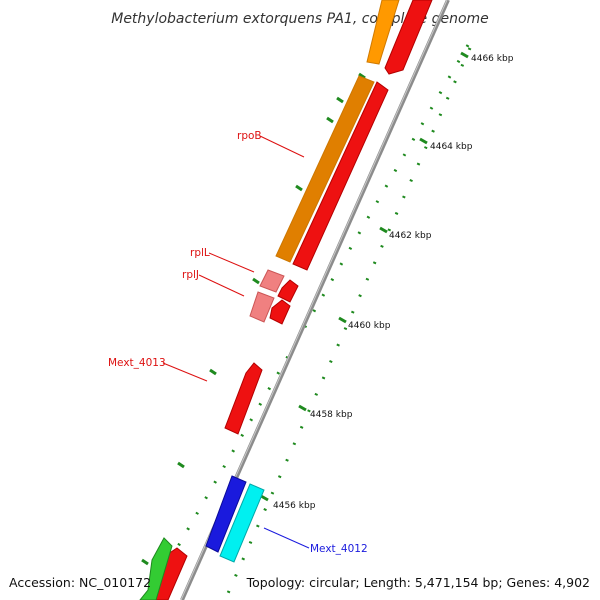  I want to click on gene-rpob-red, so click(340, 176).